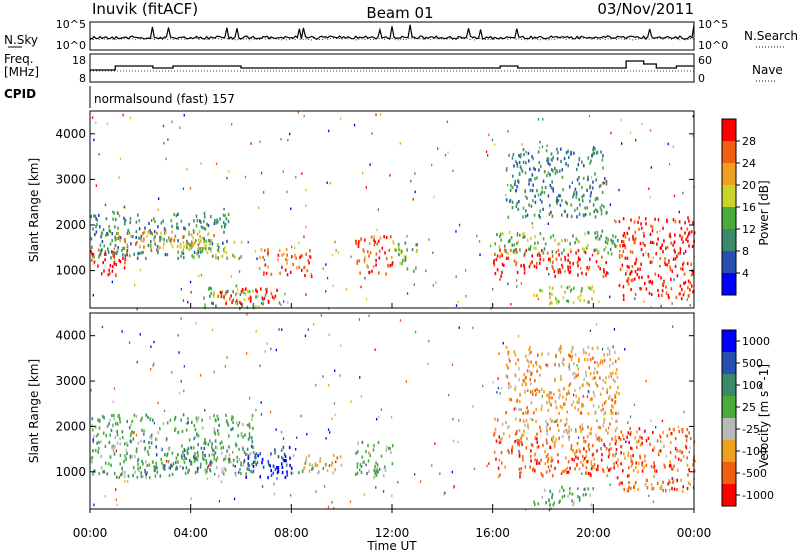  Describe the element at coordinates (745, 251) in the screenshot. I see `power-colorbar-tick-label: 8` at that location.